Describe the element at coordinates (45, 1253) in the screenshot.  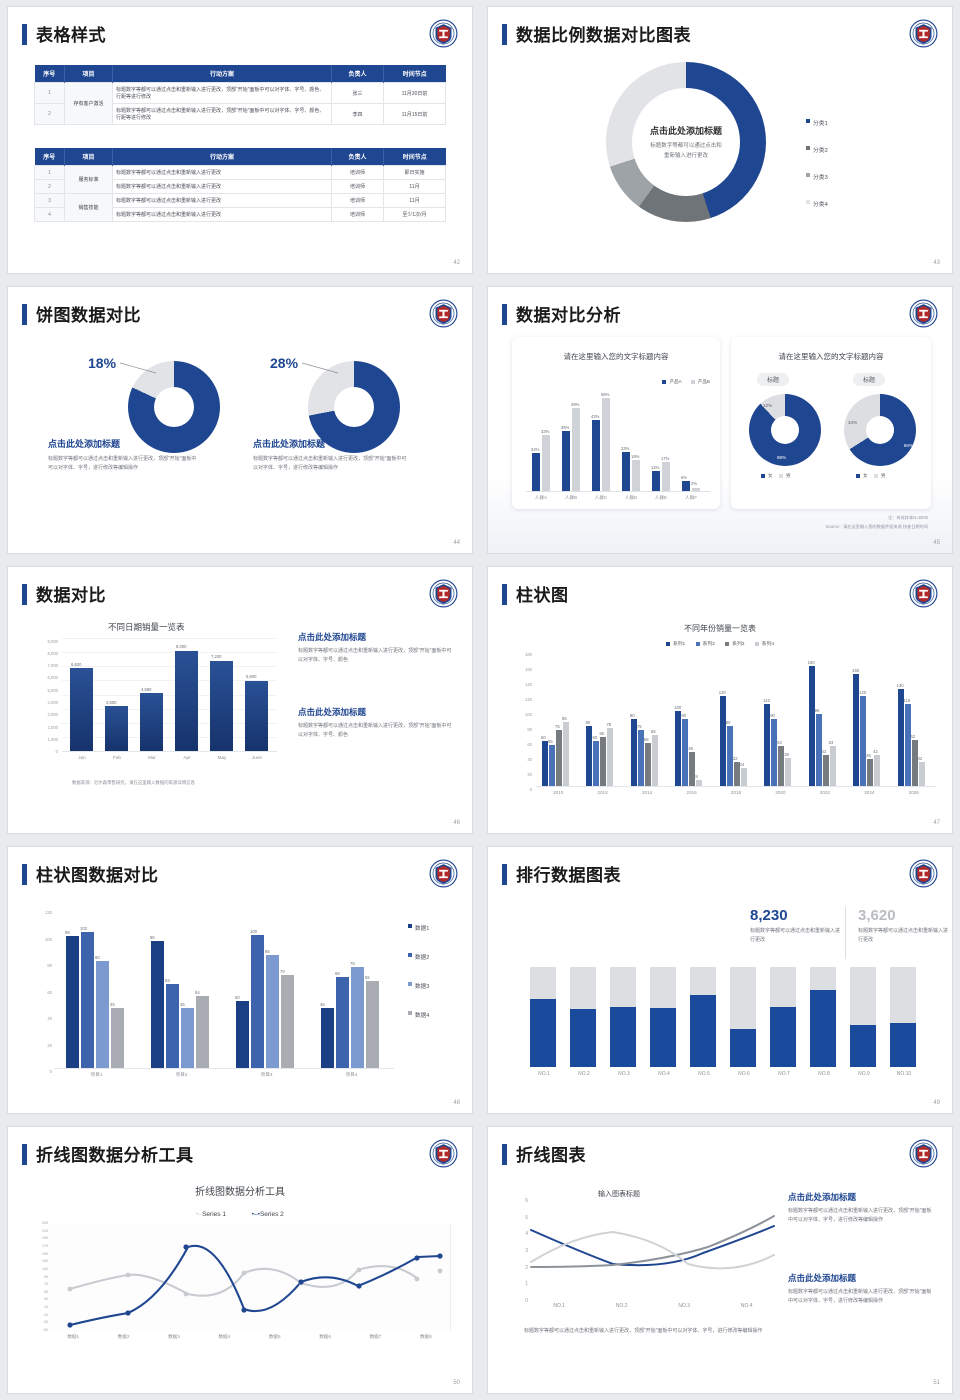
I see `y-tick: 150` at that location.